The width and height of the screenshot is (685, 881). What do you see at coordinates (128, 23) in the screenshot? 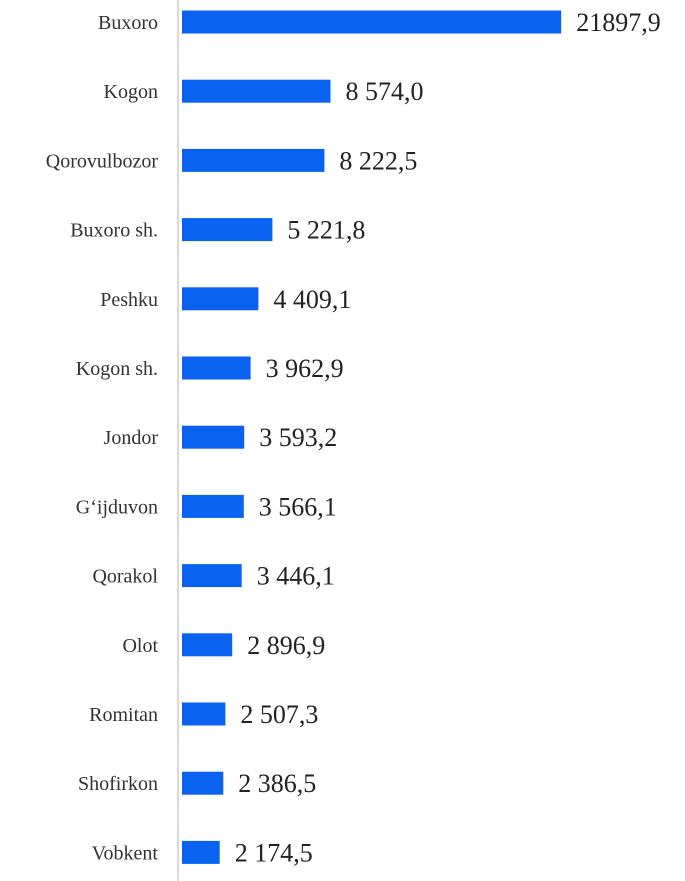
I see `category-label: Buxoro` at bounding box center [128, 23].